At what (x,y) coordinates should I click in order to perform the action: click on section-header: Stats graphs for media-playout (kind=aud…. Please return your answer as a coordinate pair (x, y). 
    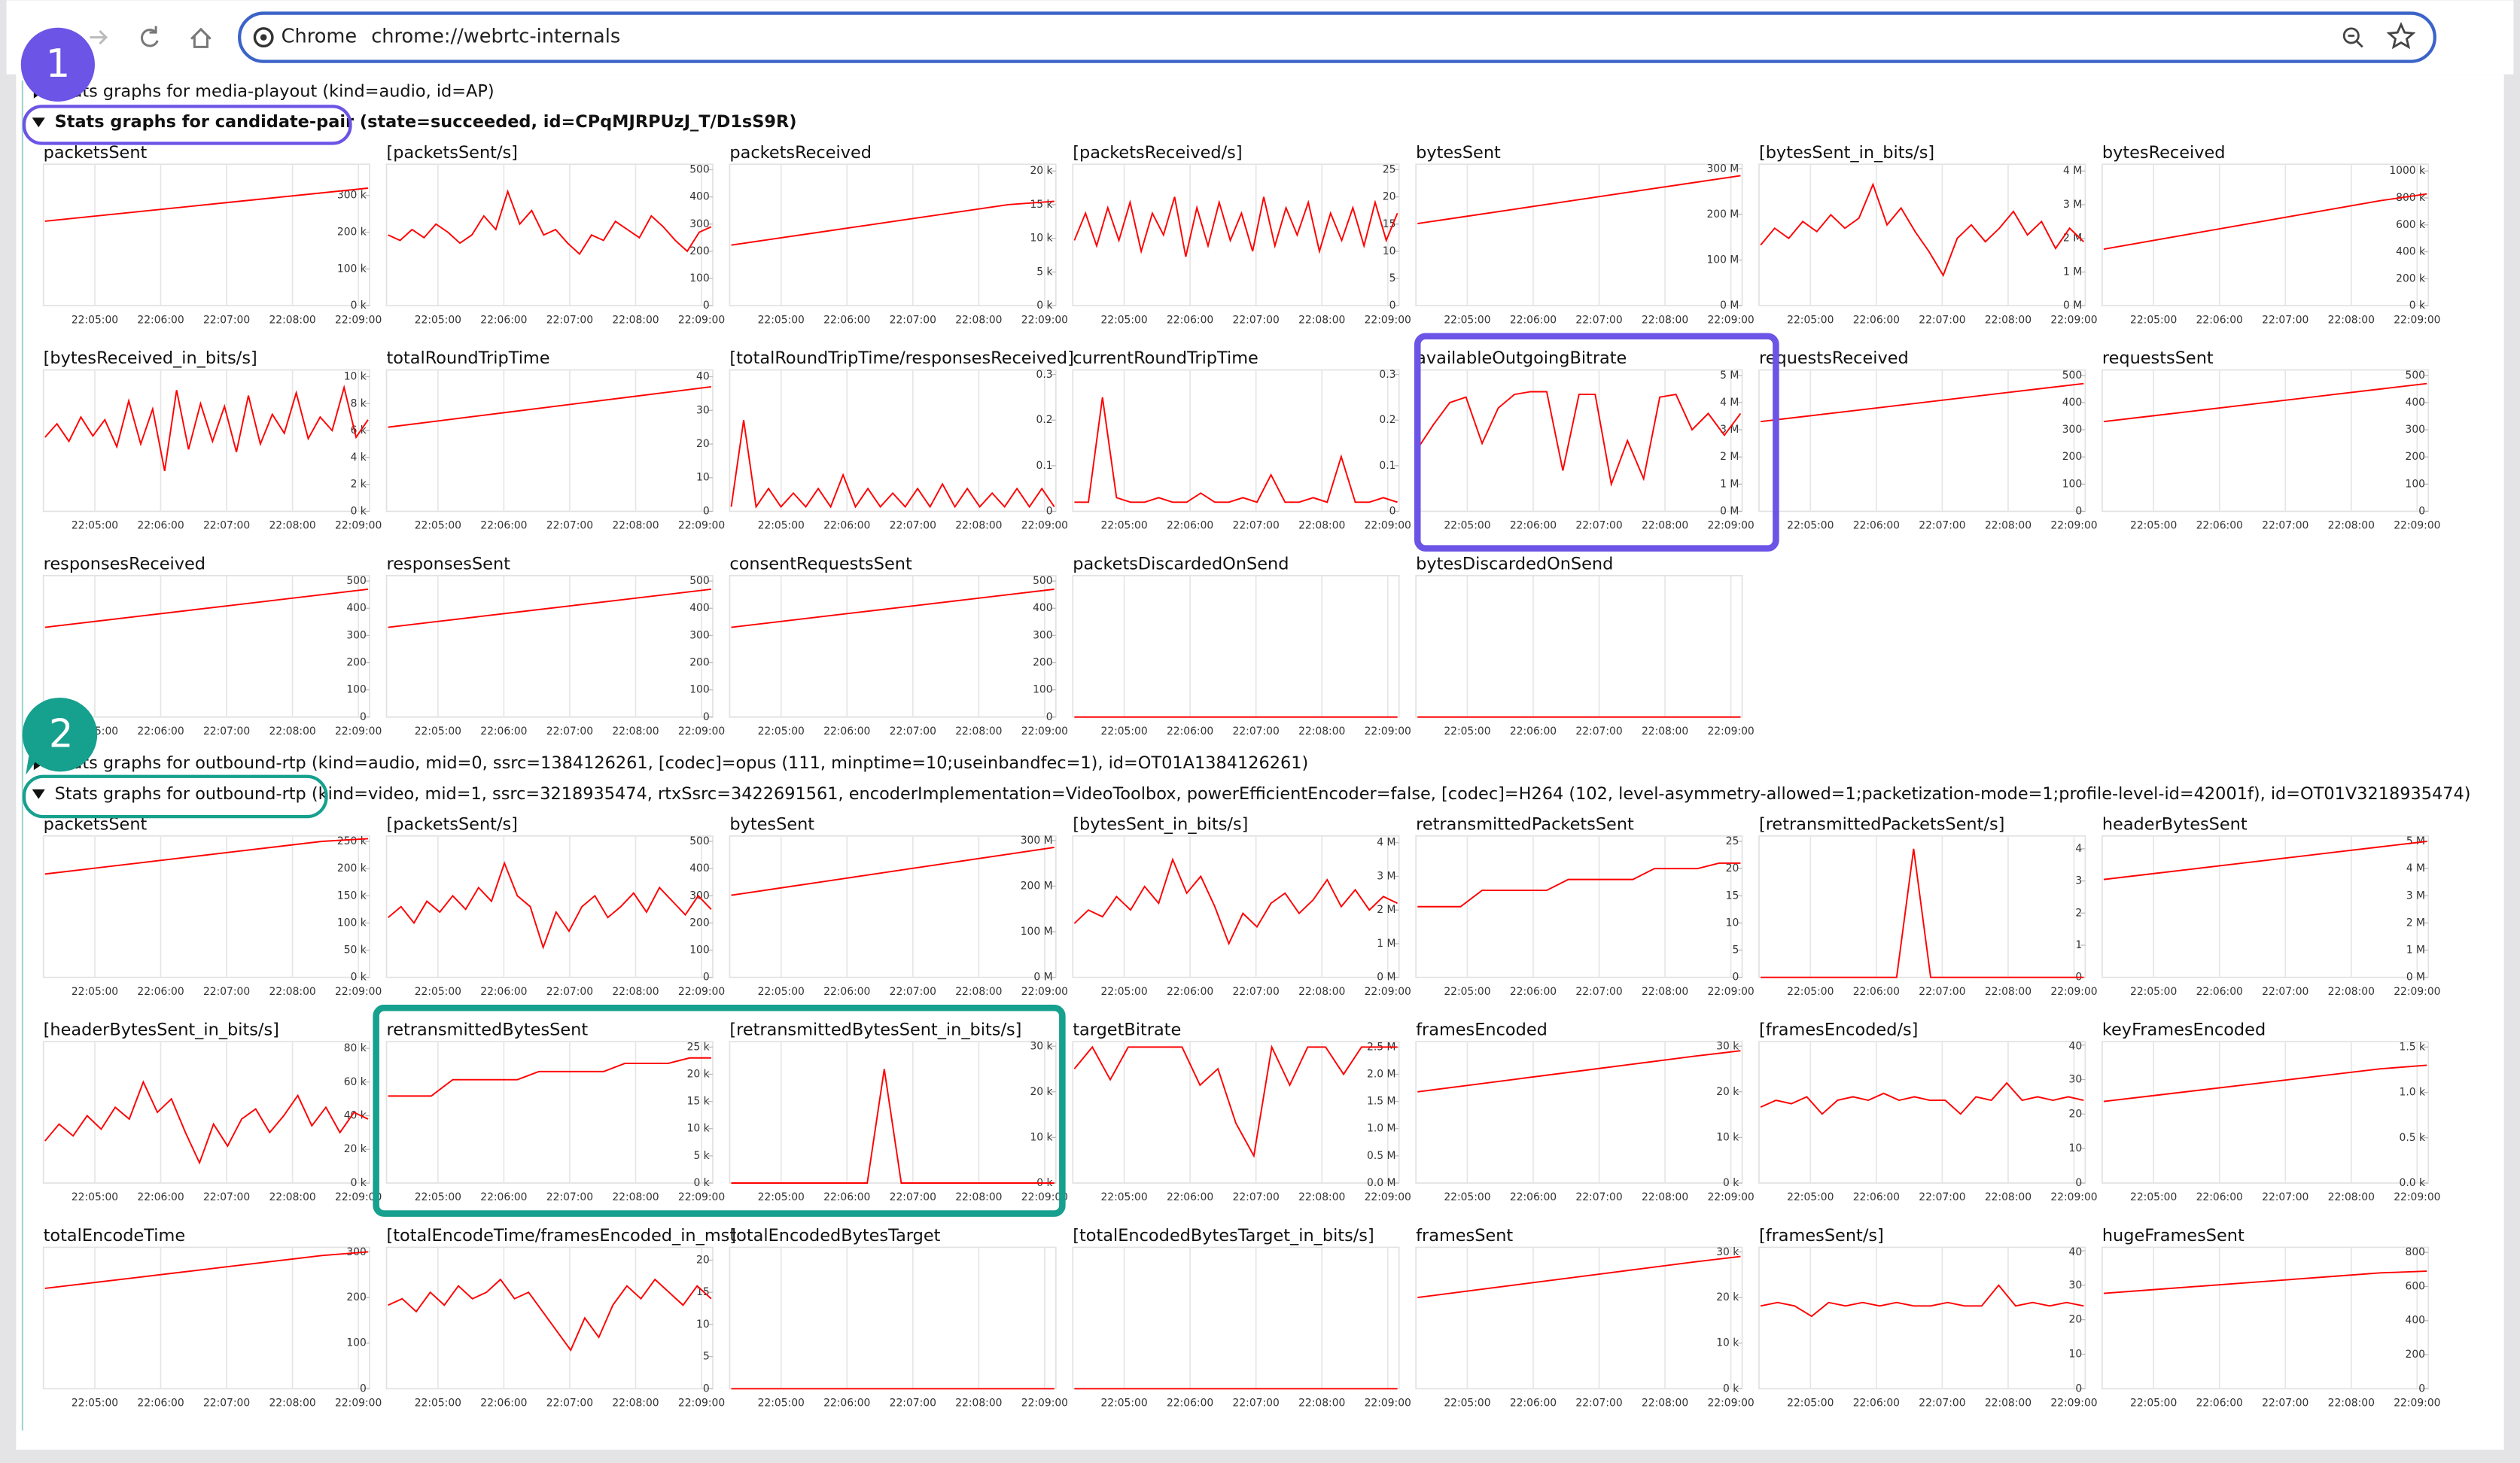
    Looking at the image, I should click on (275, 92).